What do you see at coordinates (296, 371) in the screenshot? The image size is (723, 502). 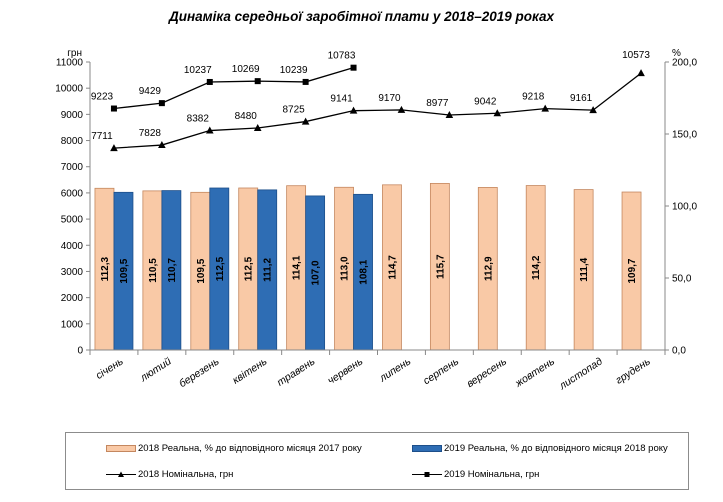 I see `x-axis-category-label: травень` at bounding box center [296, 371].